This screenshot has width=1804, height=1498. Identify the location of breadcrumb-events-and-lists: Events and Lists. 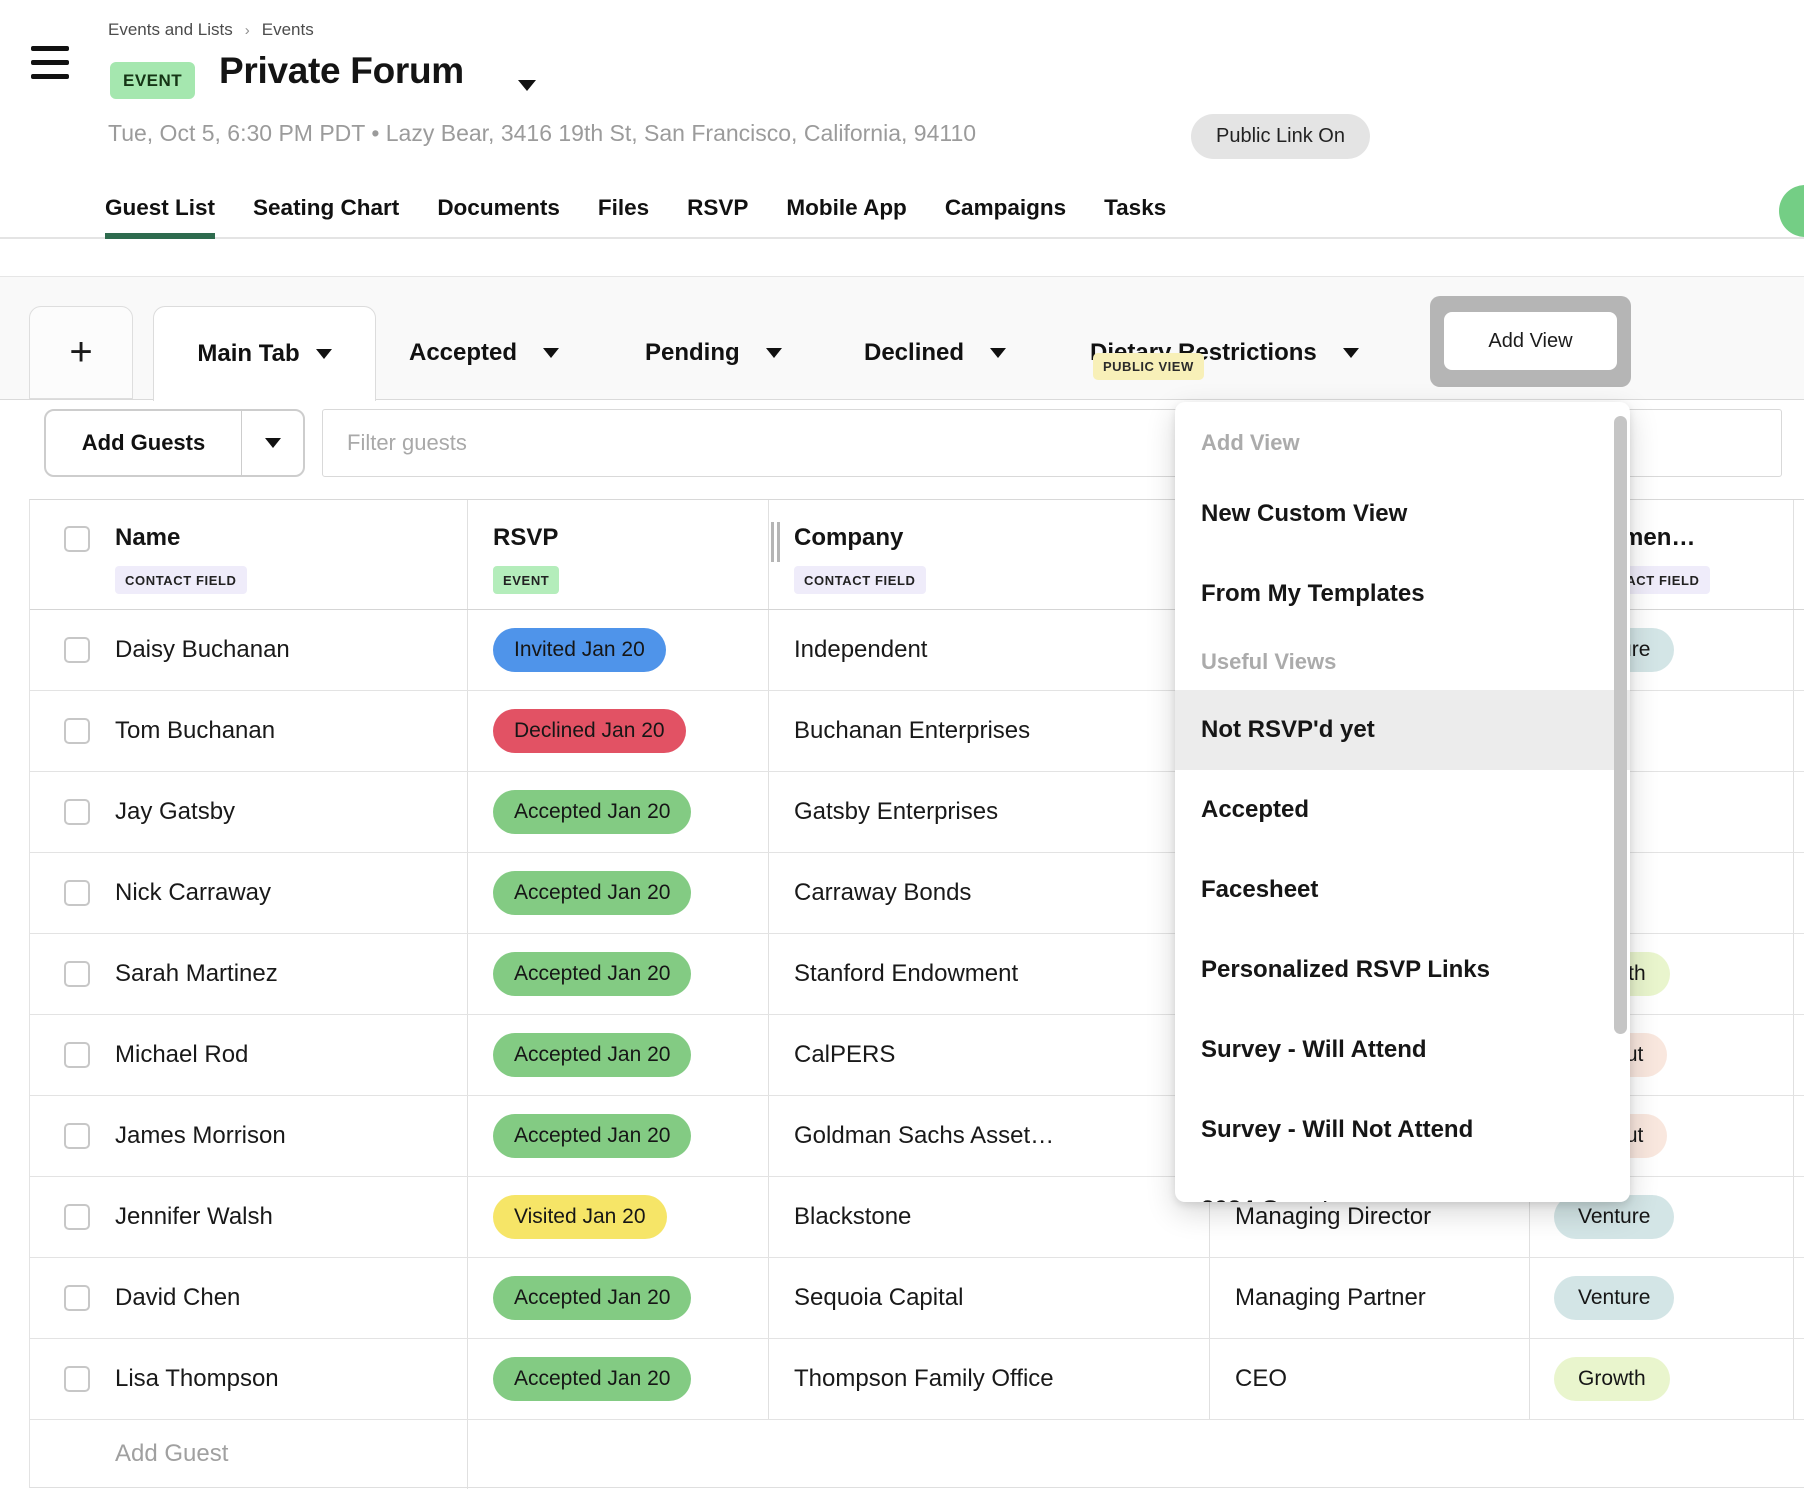
(170, 29).